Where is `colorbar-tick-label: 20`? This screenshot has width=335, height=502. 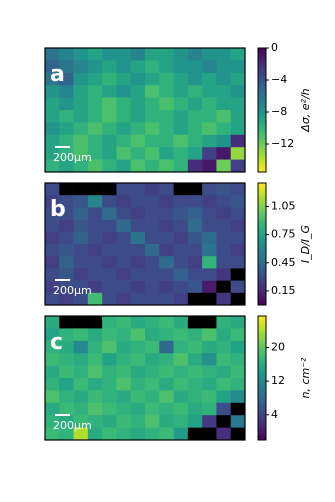
colorbar-tick-label: 20 is located at coordinates (278, 347).